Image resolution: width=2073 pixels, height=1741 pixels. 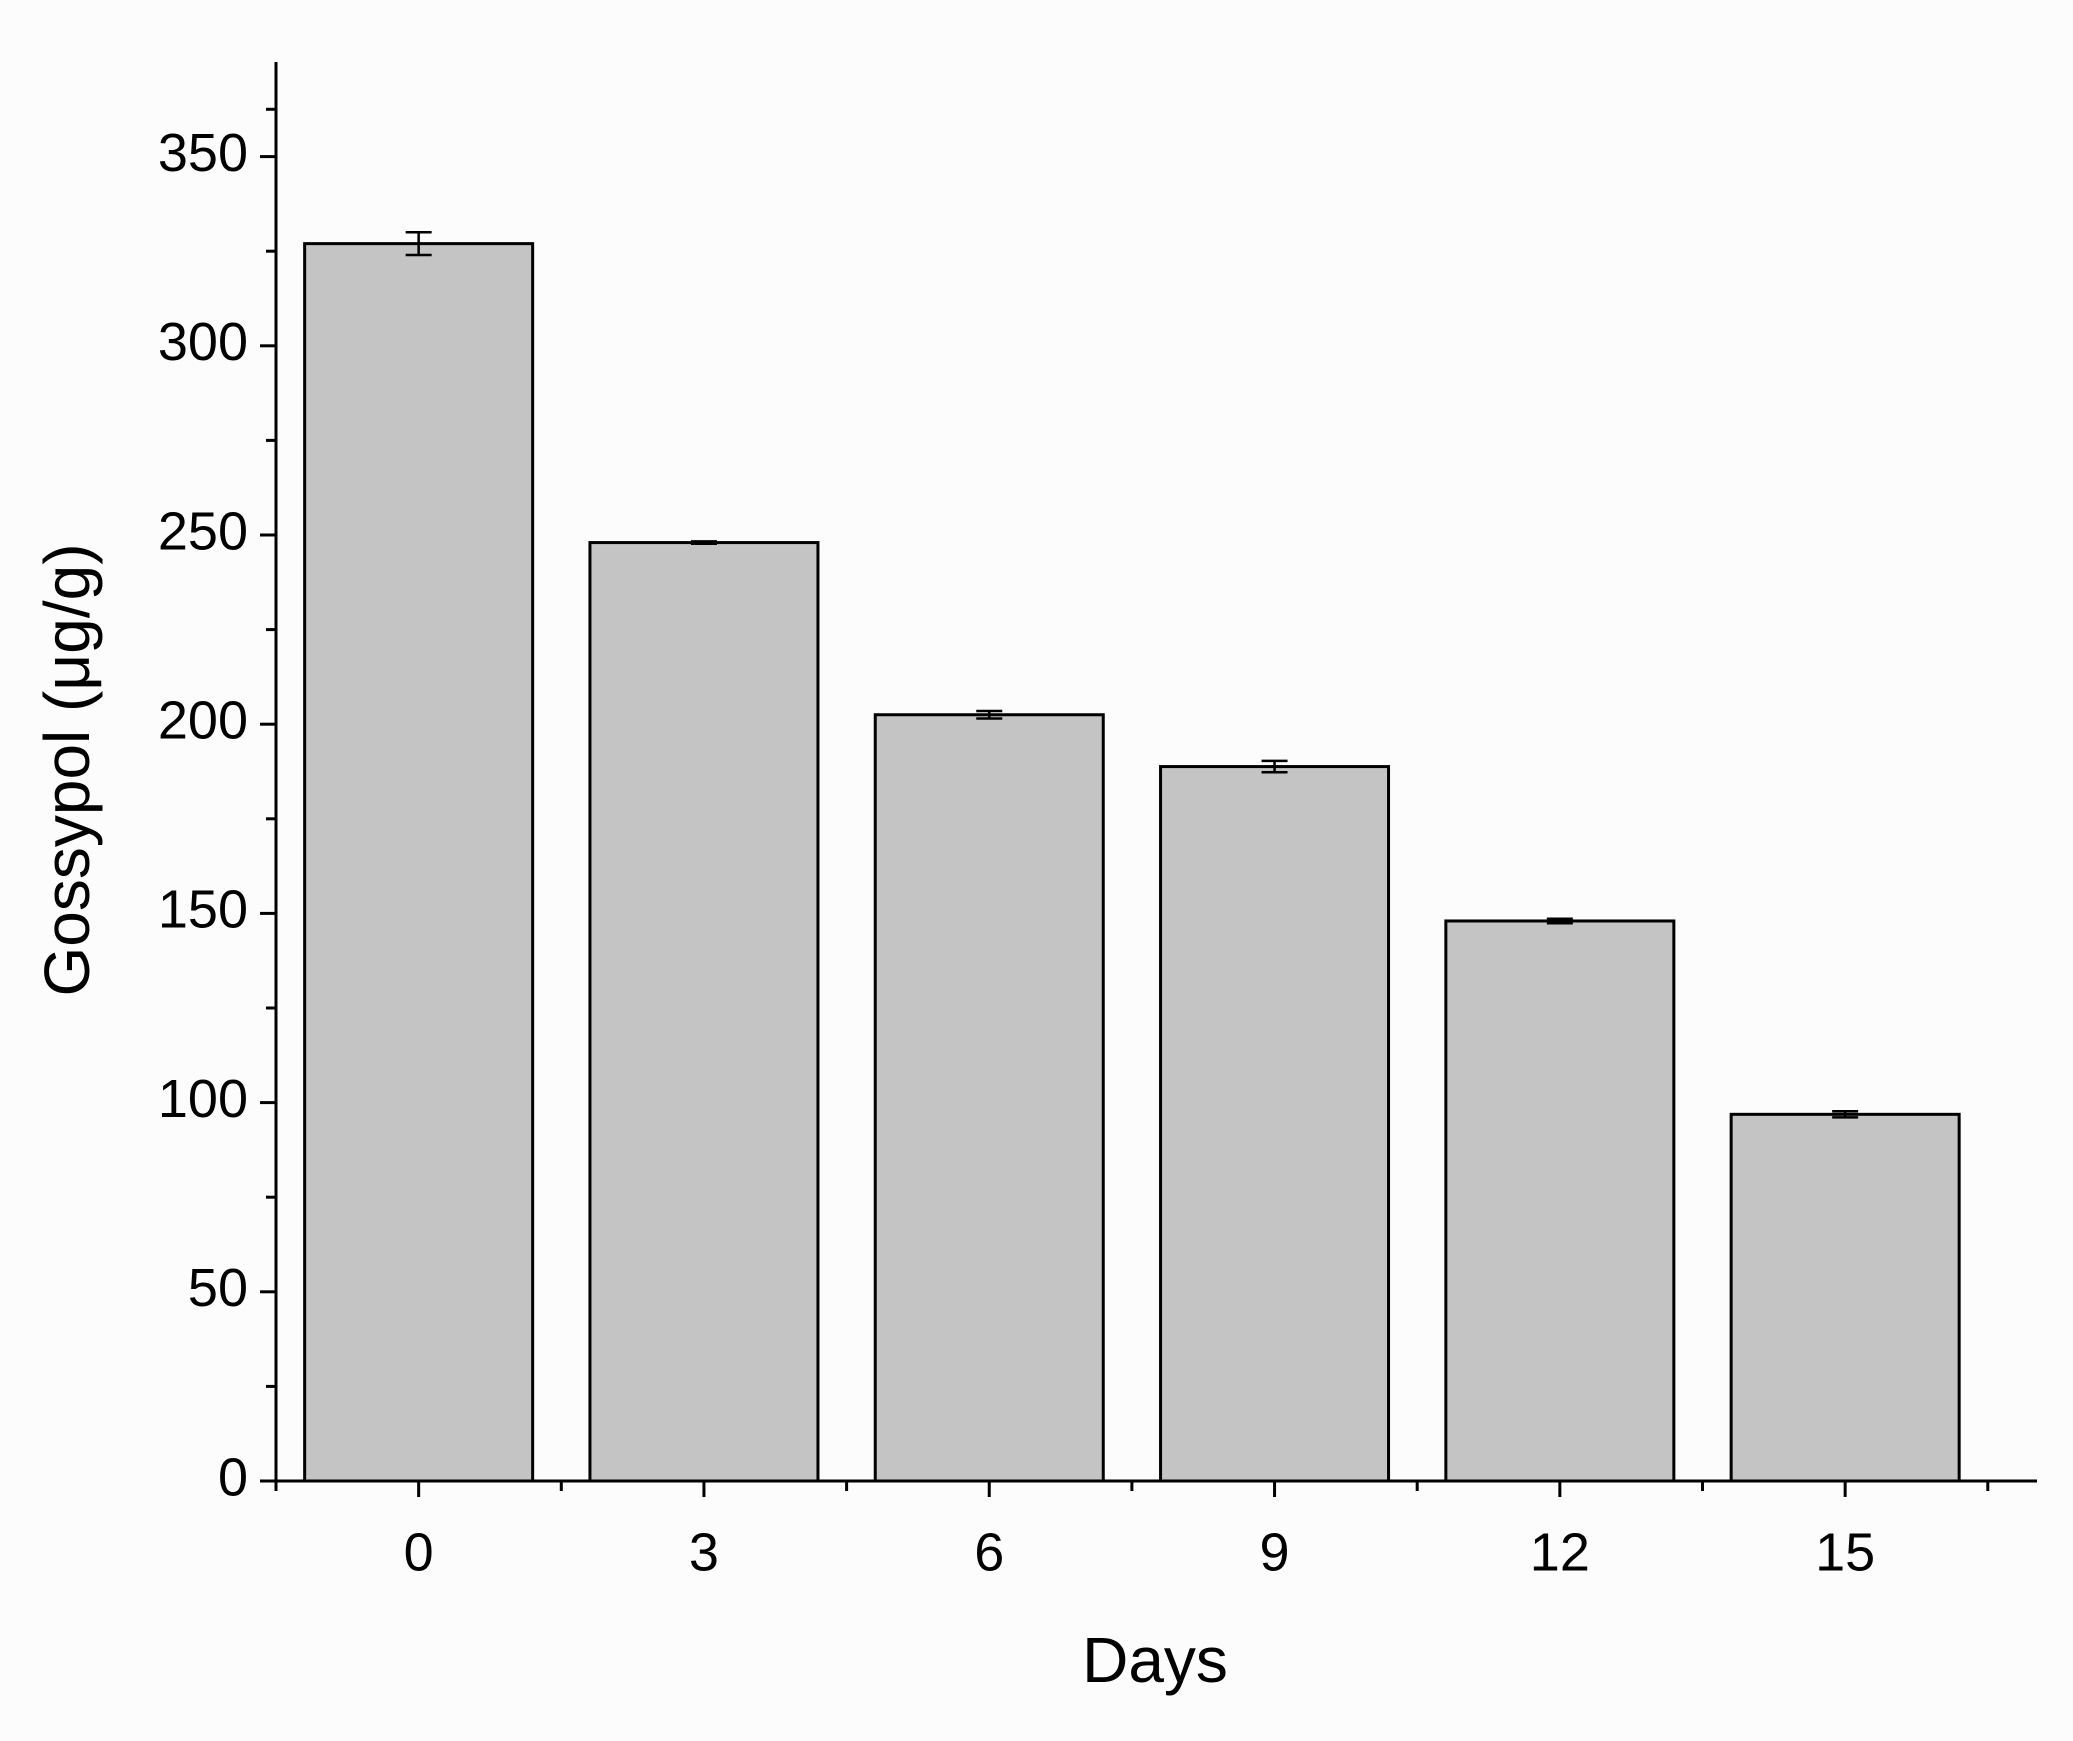 I want to click on x-tick-label: 0, so click(x=419, y=1552).